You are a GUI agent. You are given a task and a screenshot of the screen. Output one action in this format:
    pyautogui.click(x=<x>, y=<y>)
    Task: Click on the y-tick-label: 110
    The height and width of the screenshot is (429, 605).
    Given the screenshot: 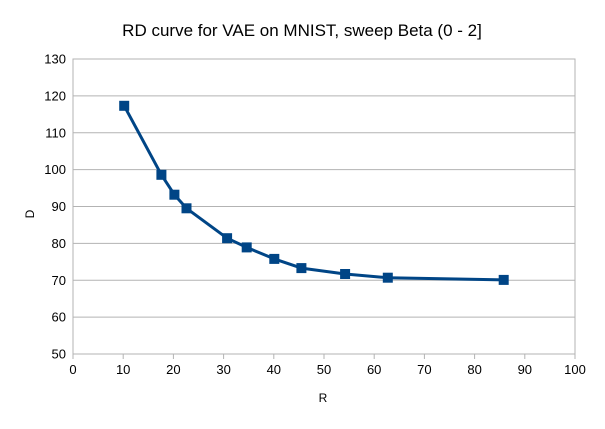 What is the action you would take?
    pyautogui.click(x=55, y=132)
    